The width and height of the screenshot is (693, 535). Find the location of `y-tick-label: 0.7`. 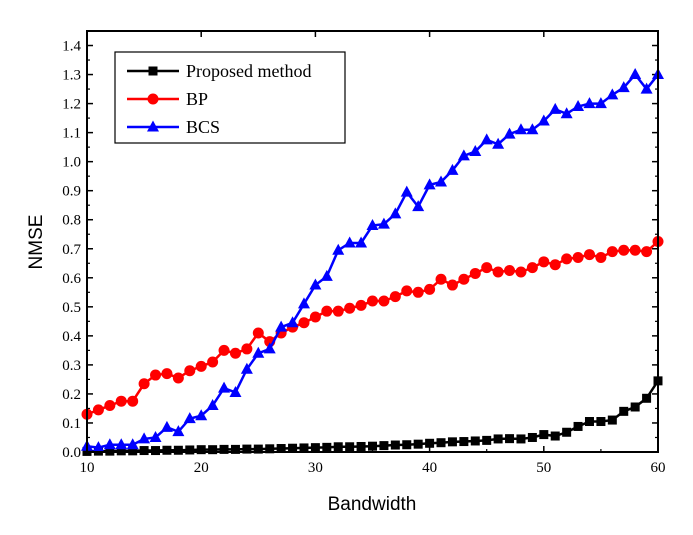

y-tick-label: 0.7 is located at coordinates (71, 250).